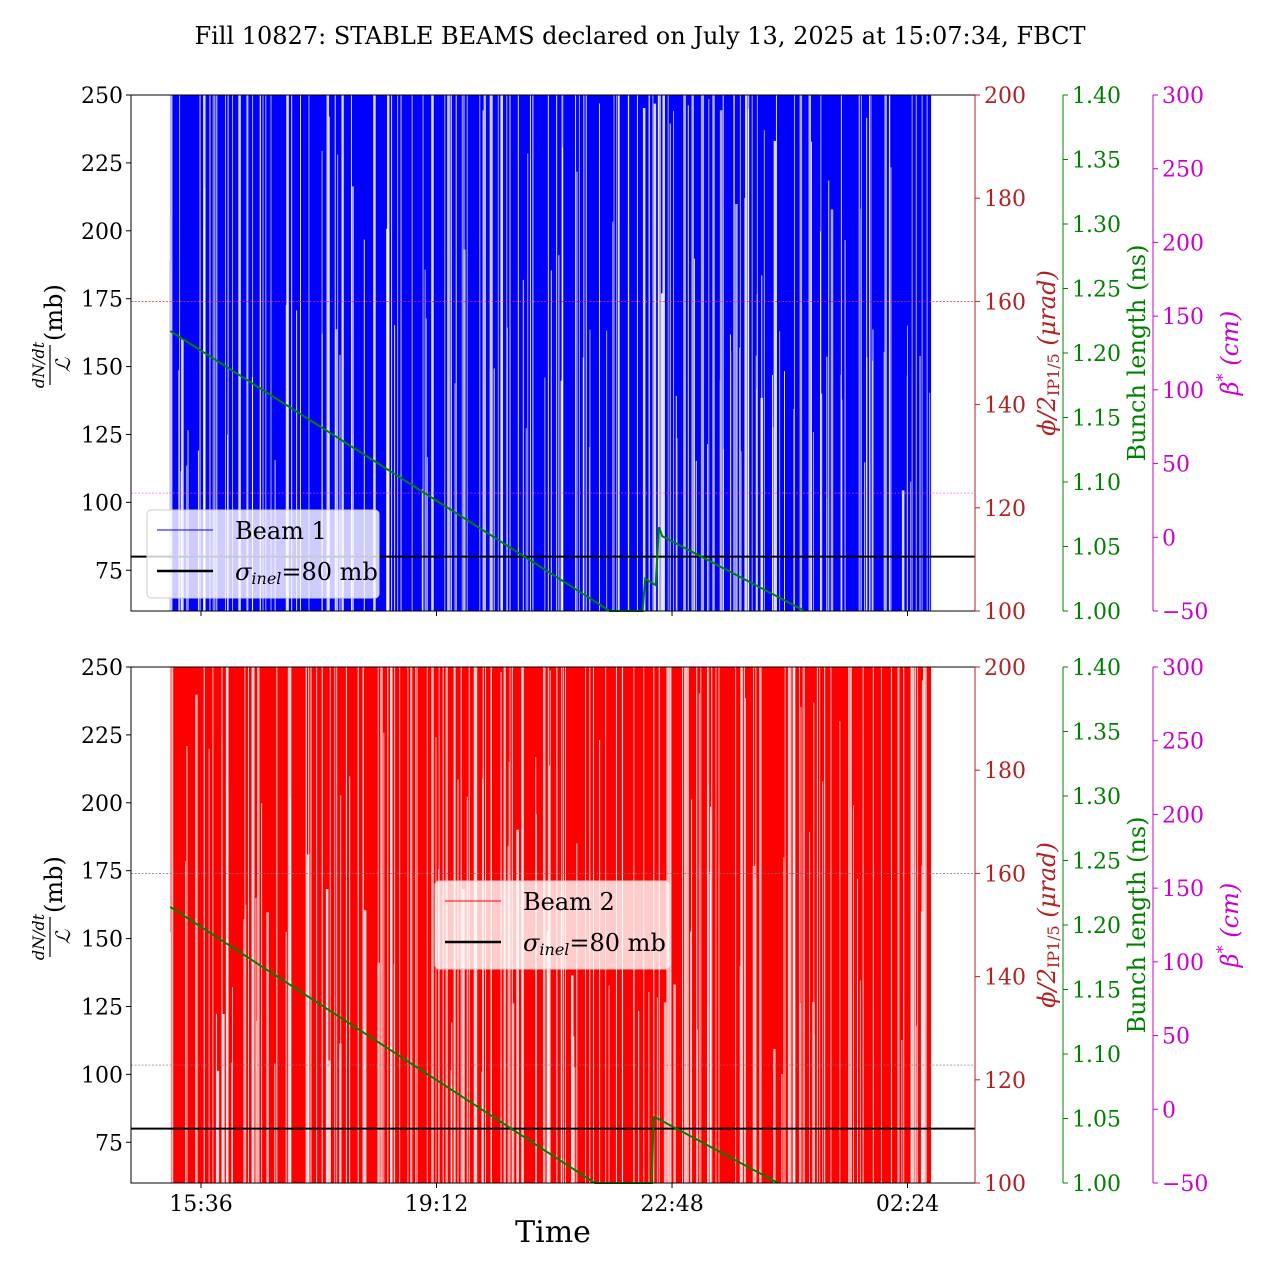 The image size is (1280, 1280). Describe the element at coordinates (281, 531) in the screenshot. I see `legend-label-beam: Beam 1` at that location.